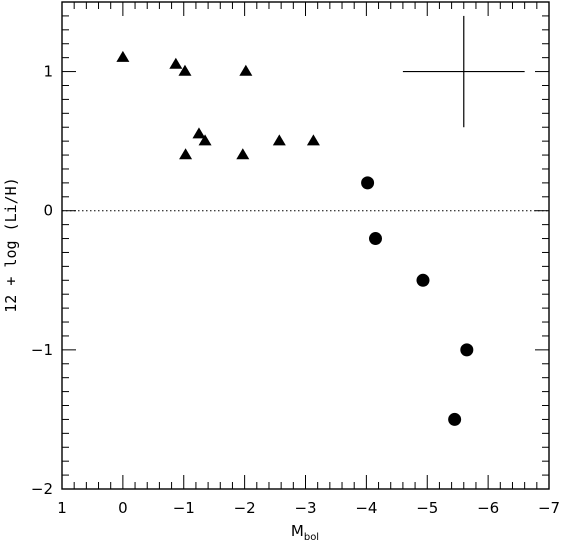 The height and width of the screenshot is (542, 563). I want to click on x-tick-label: −7, so click(549, 508).